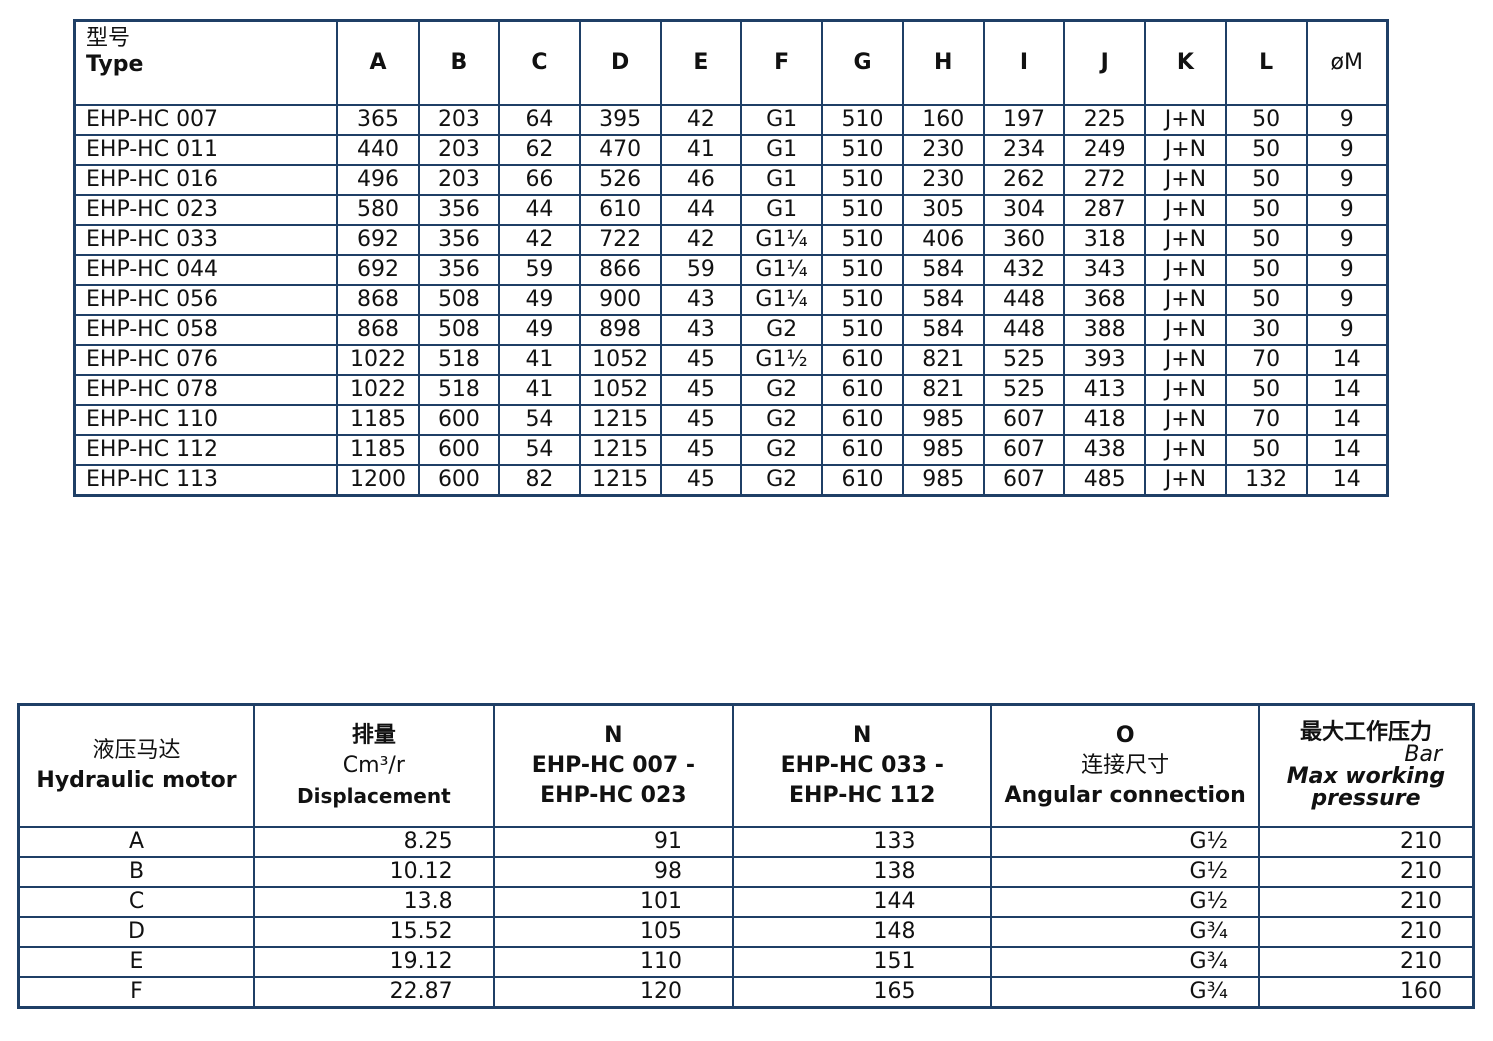  I want to click on dimension-cell: 272, so click(1105, 180).